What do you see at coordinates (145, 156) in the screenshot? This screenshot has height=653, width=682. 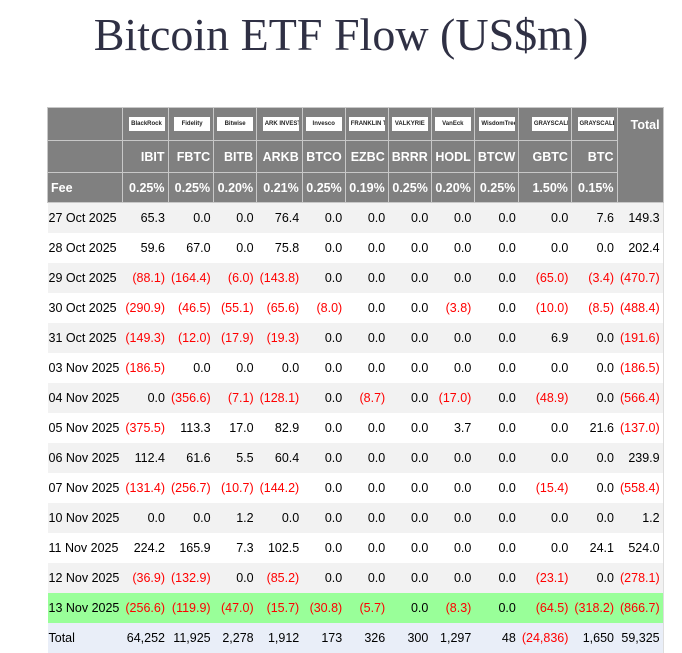 I see `ticker-header: IBIT` at bounding box center [145, 156].